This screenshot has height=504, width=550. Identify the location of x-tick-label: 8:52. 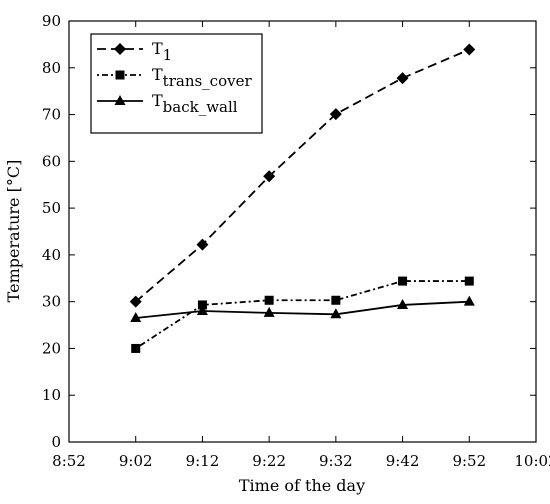
(69, 461).